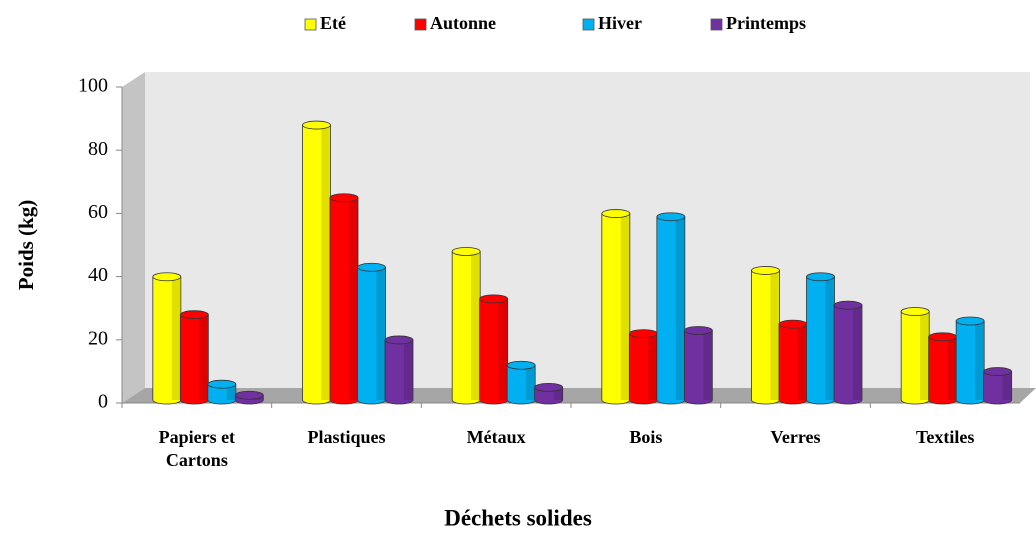 The width and height of the screenshot is (1036, 533). I want to click on x-axis-label: Déchets solides, so click(518, 517).